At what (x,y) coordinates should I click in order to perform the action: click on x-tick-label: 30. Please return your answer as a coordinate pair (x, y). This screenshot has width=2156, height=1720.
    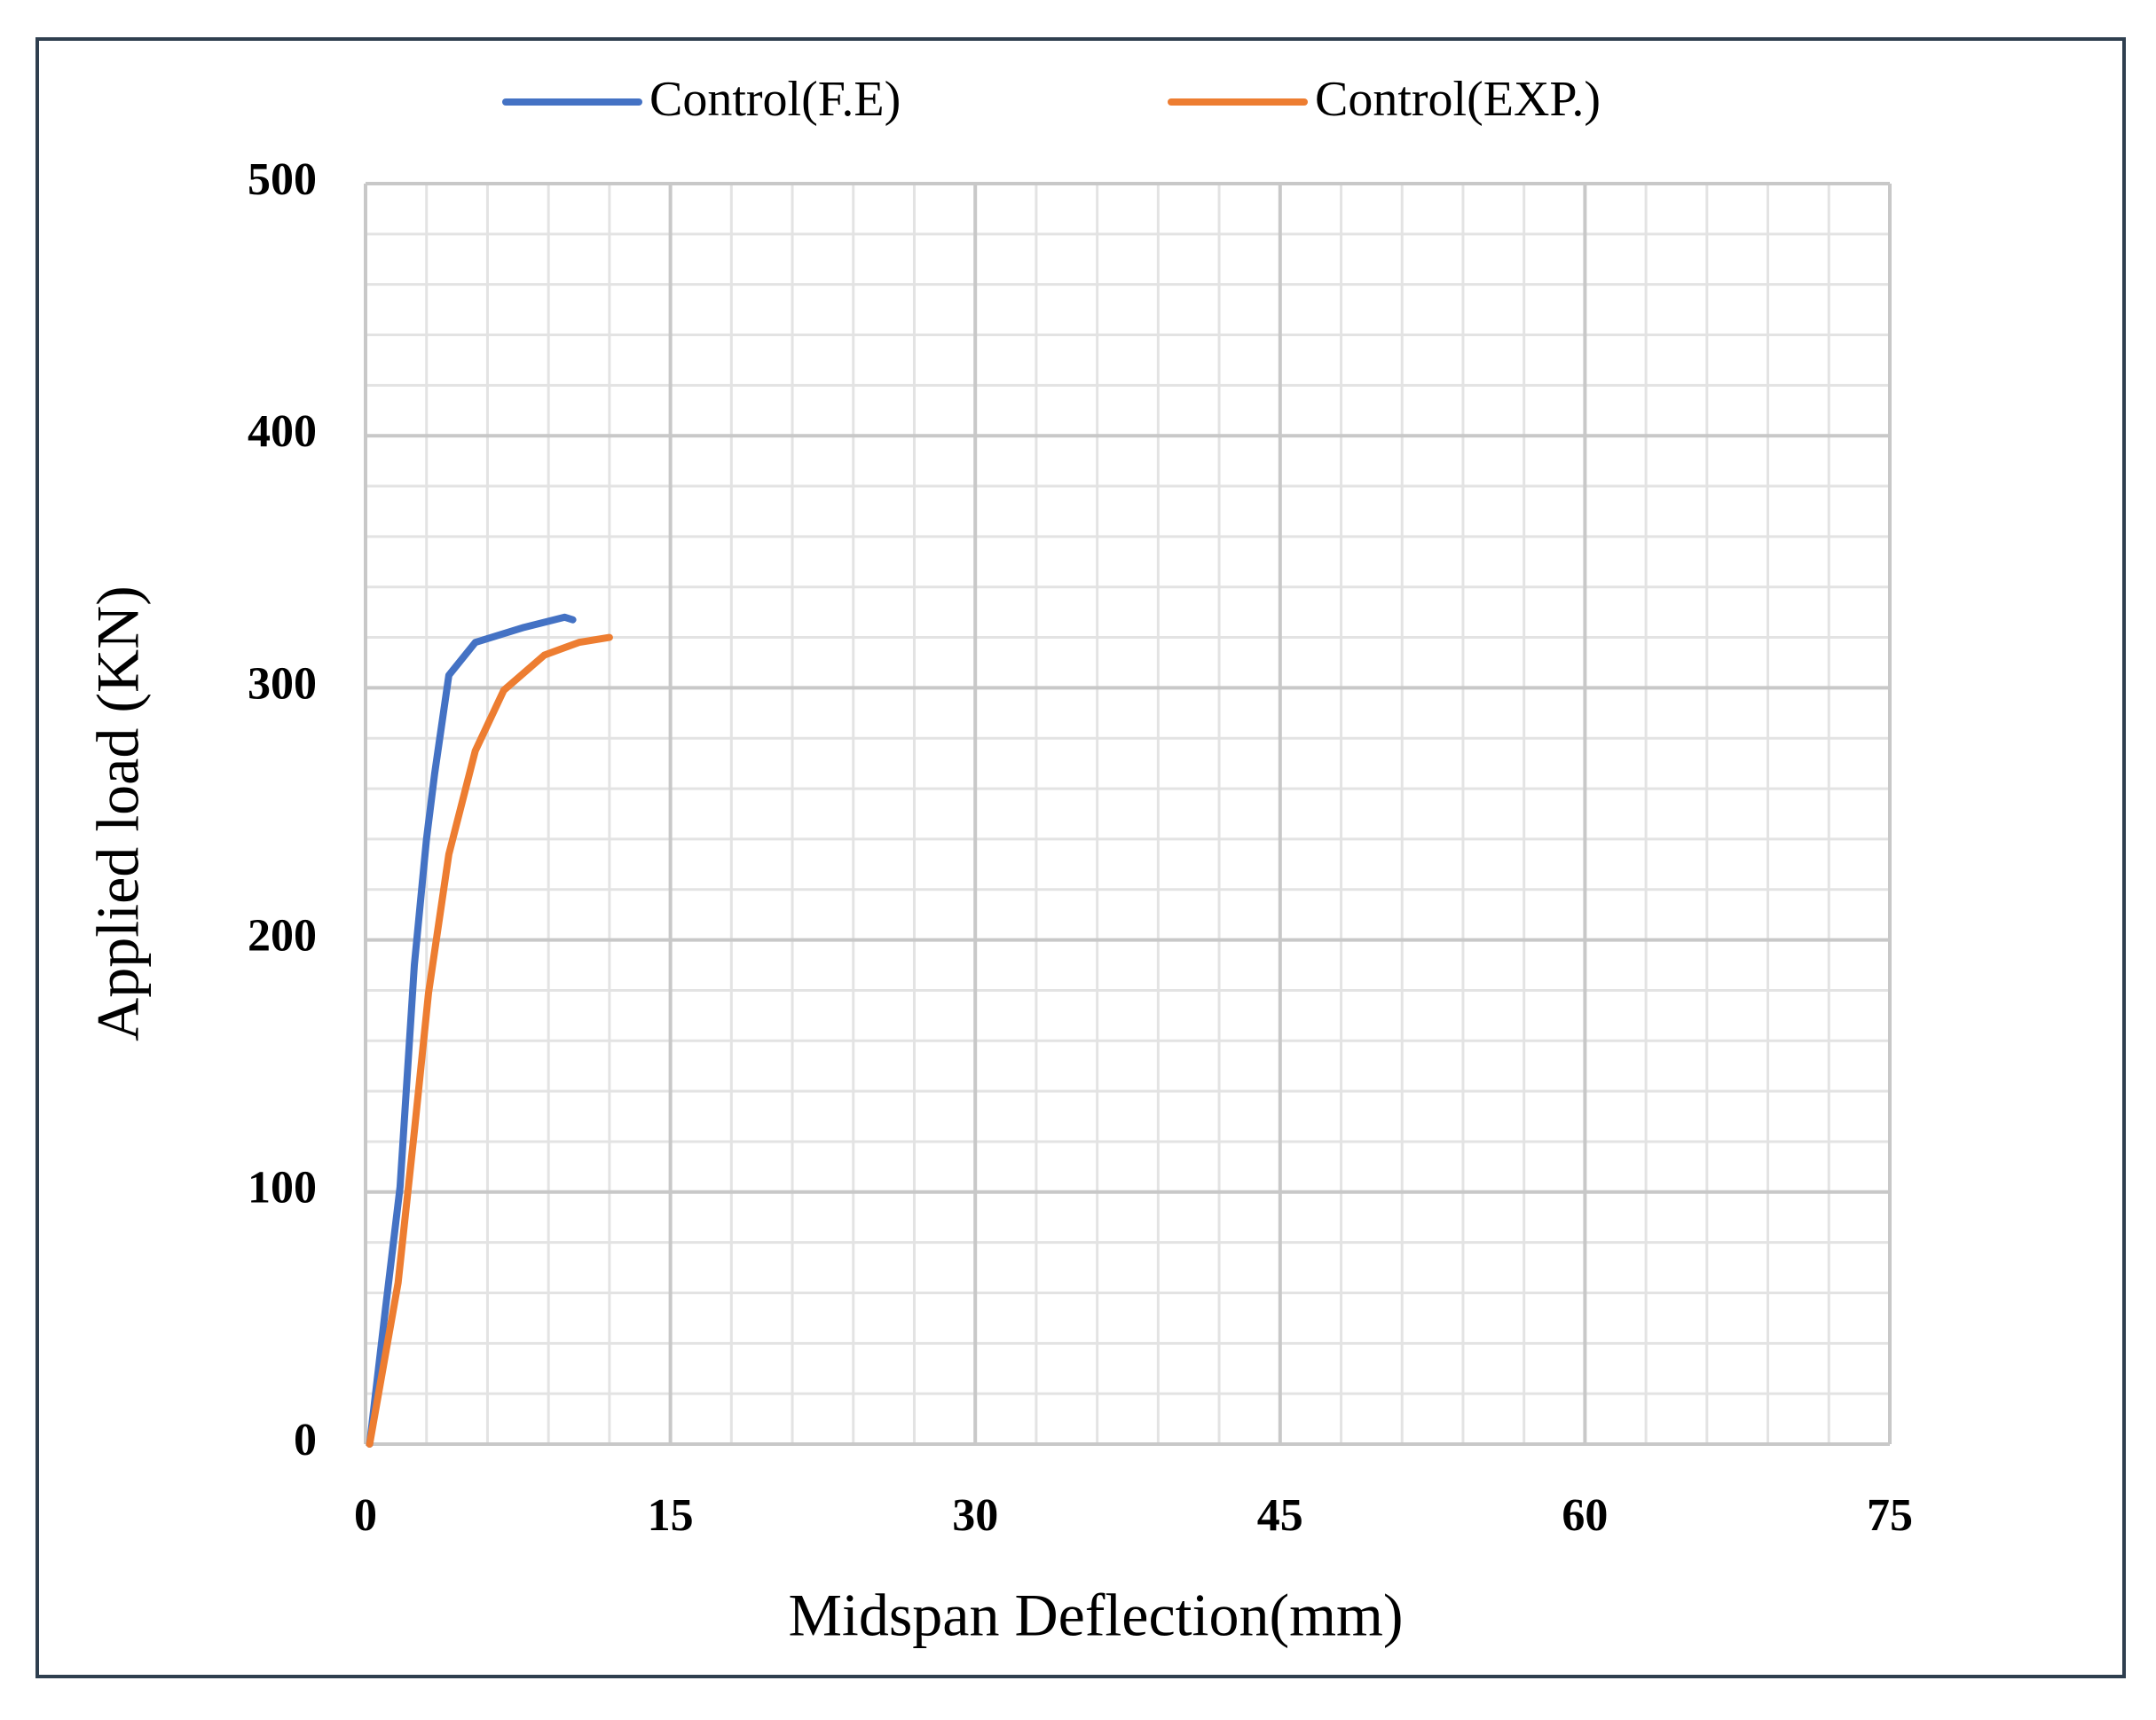
    Looking at the image, I should click on (975, 1515).